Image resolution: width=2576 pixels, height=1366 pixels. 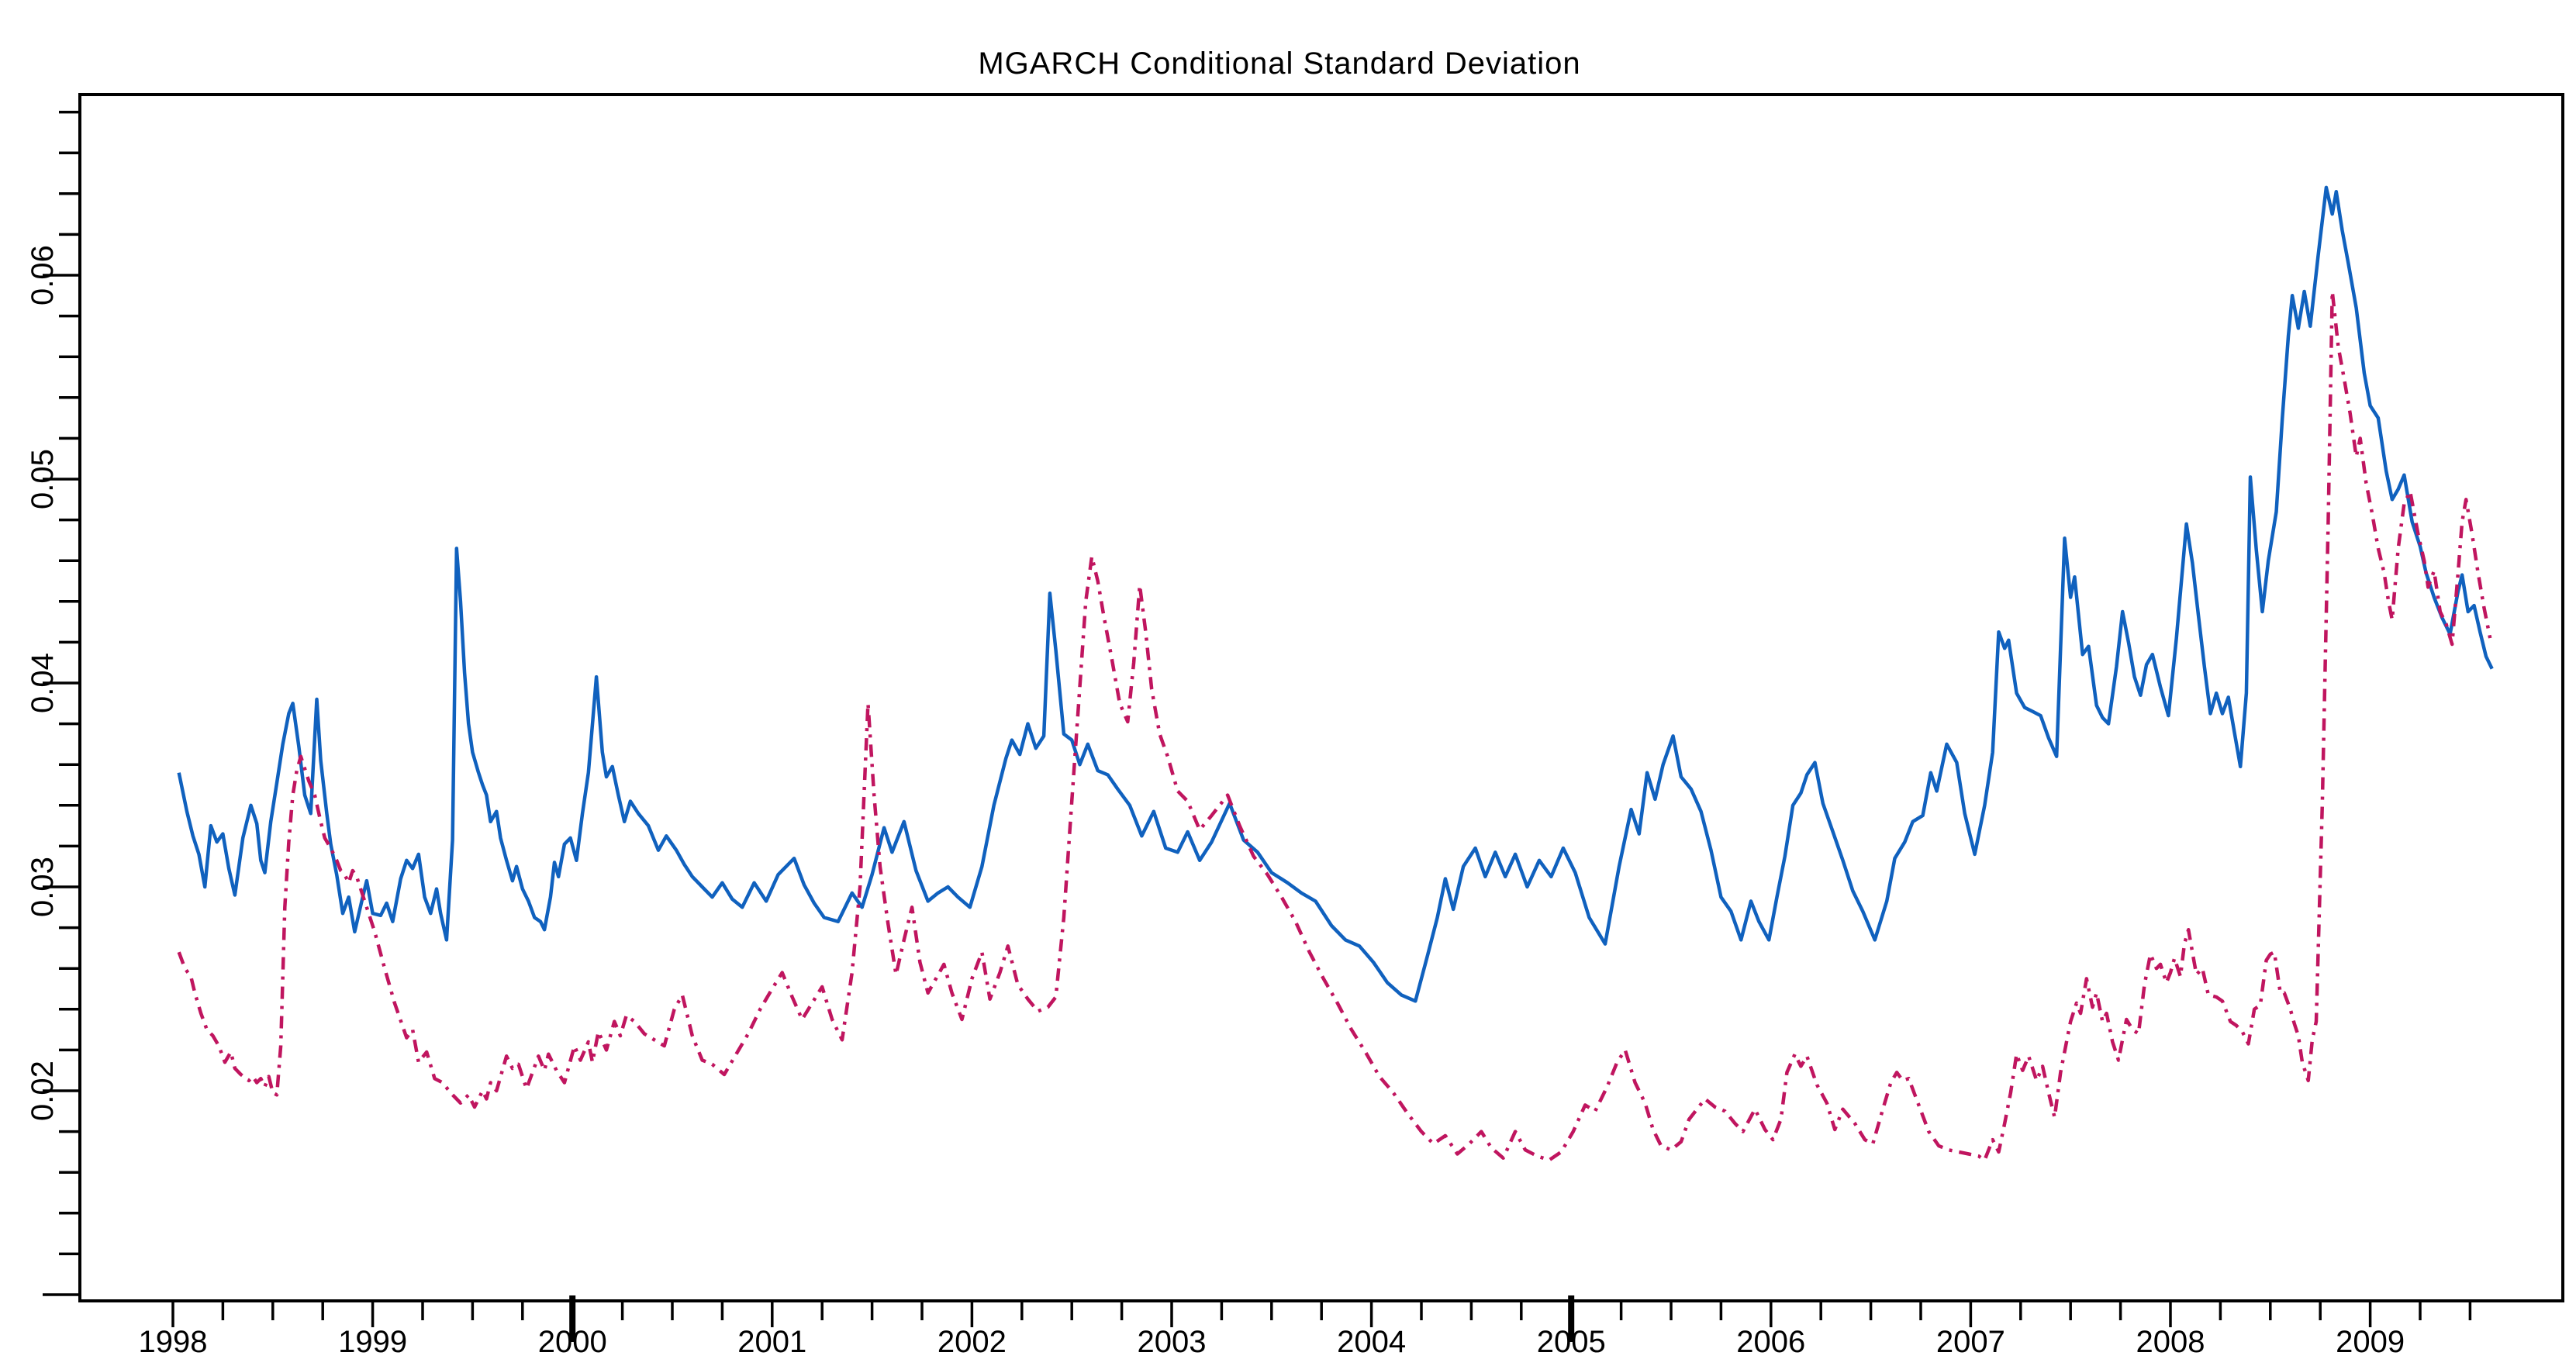 I want to click on x-tick-label: 2005, so click(x=1572, y=1342).